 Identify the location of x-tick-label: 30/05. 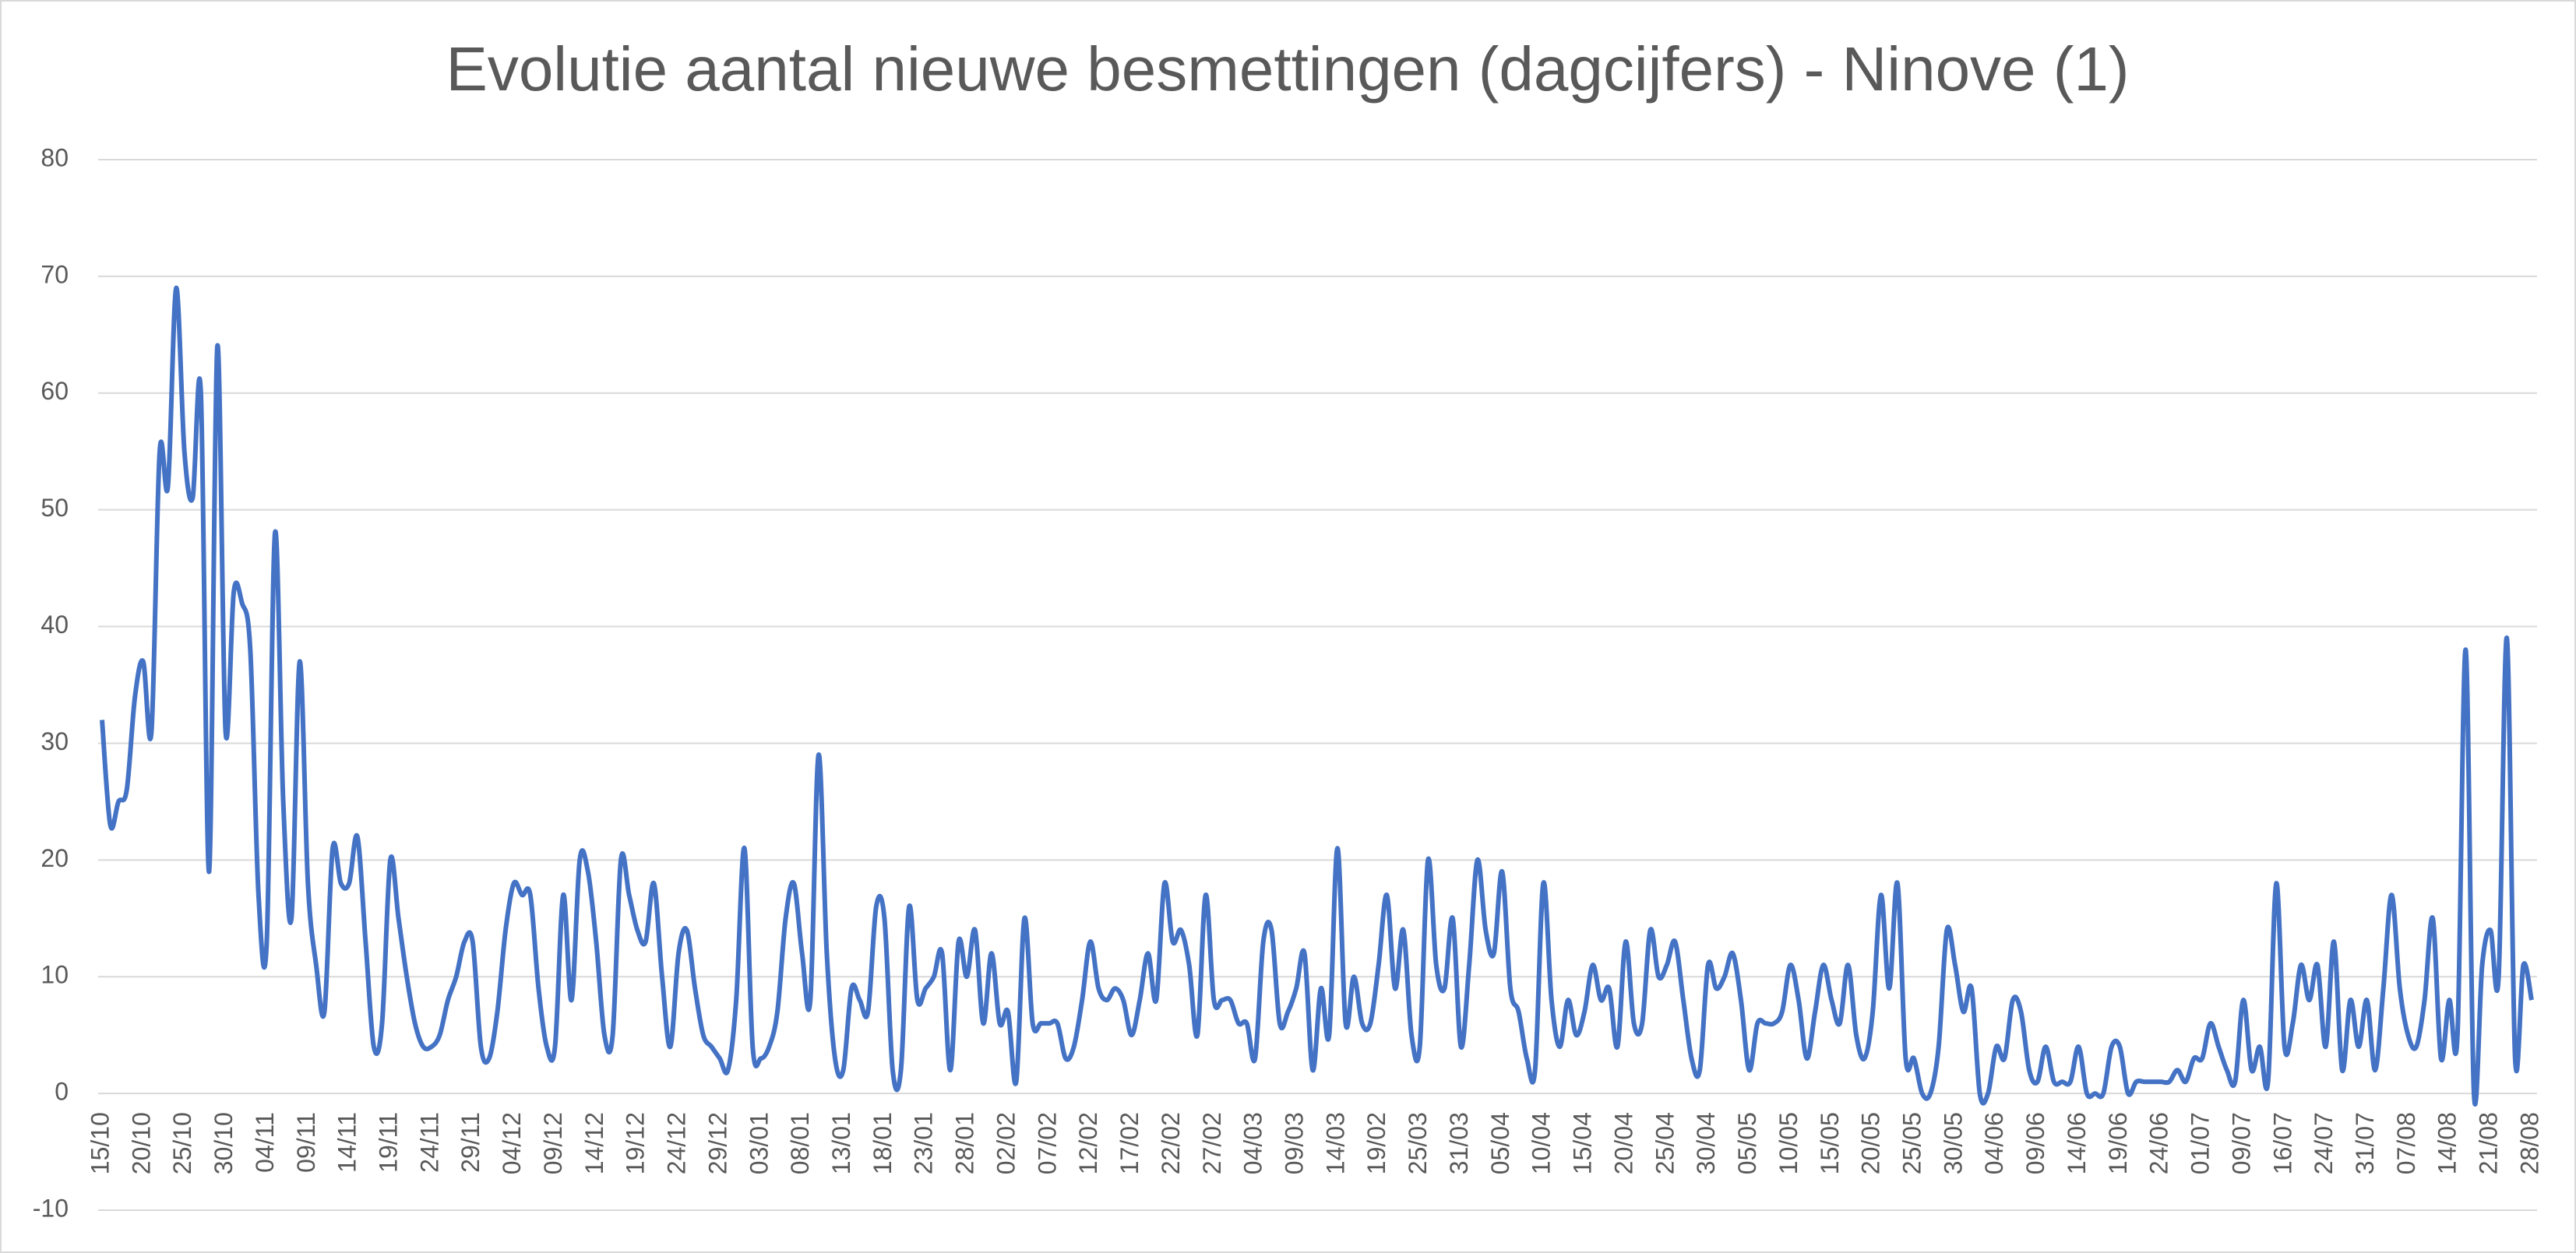
(1953, 1143).